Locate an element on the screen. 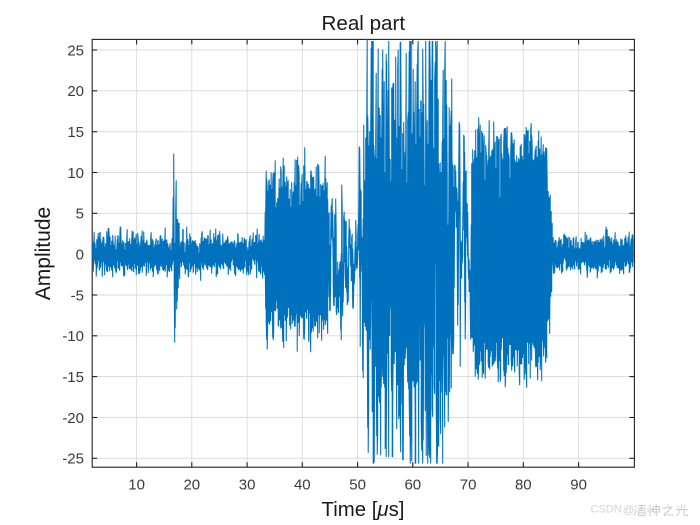 This screenshot has width=700, height=525. svg-text: -25 is located at coordinates (73, 459).